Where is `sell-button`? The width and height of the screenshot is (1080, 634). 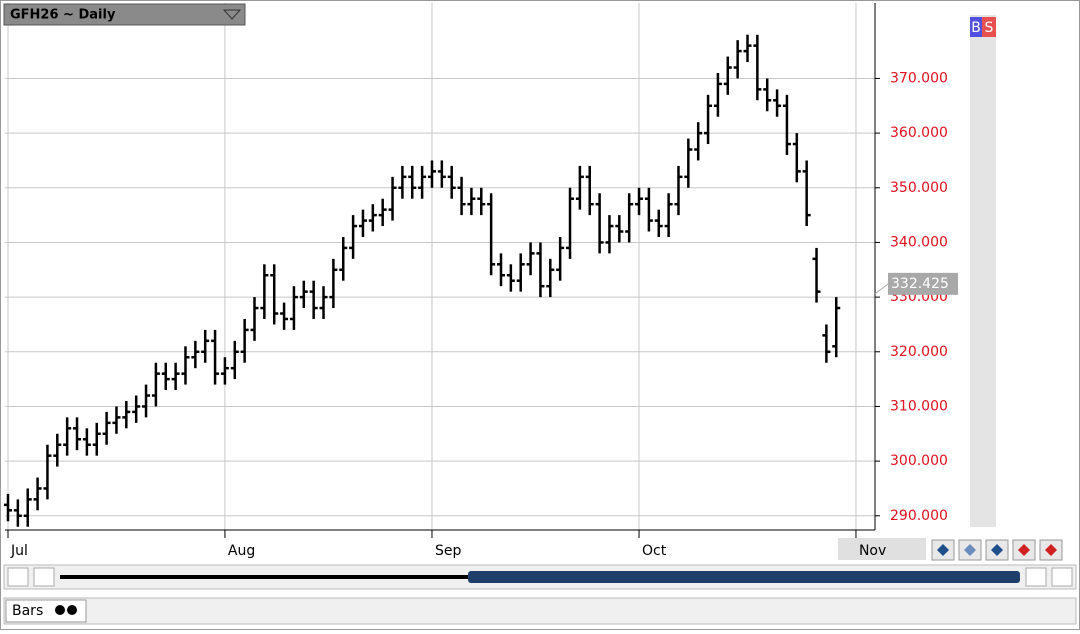
sell-button is located at coordinates (989, 27).